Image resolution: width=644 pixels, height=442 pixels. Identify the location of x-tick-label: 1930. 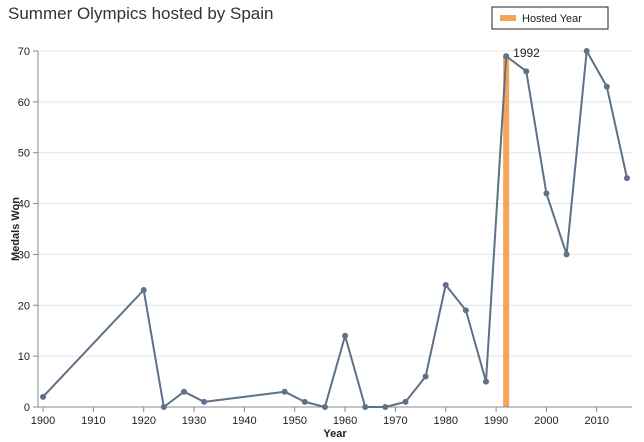
(194, 421).